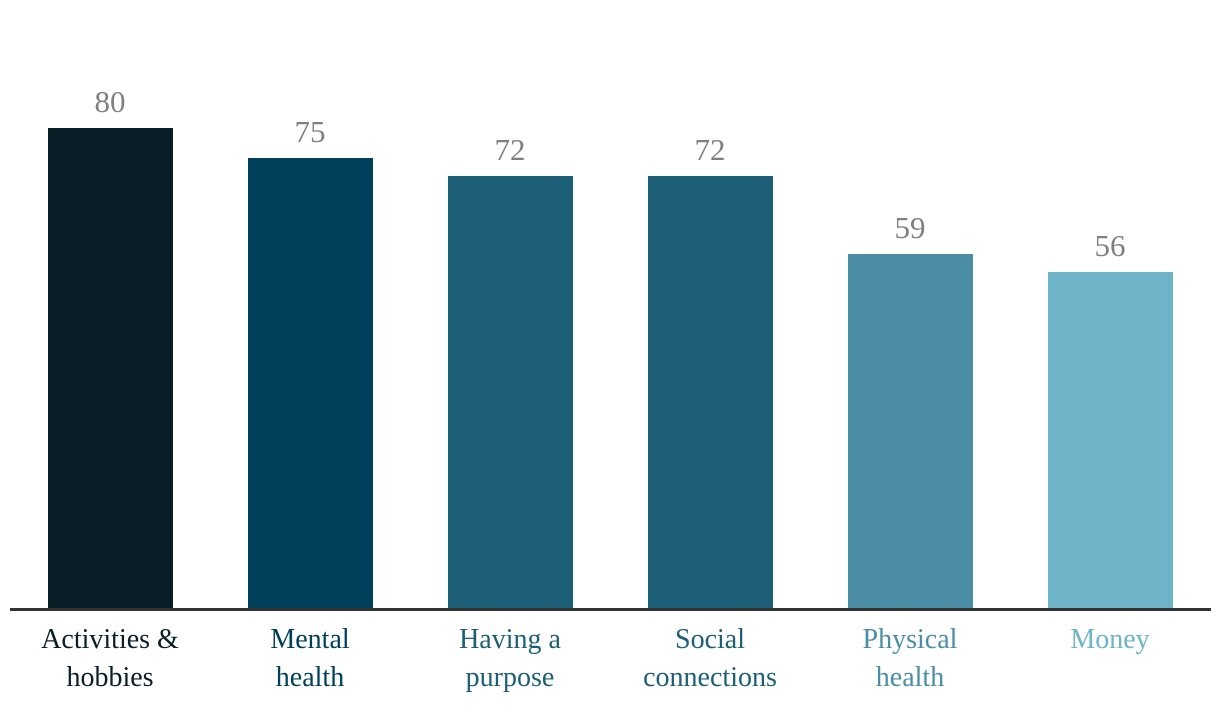 This screenshot has height=714, width=1220. I want to click on category-label: Social connections, so click(710, 659).